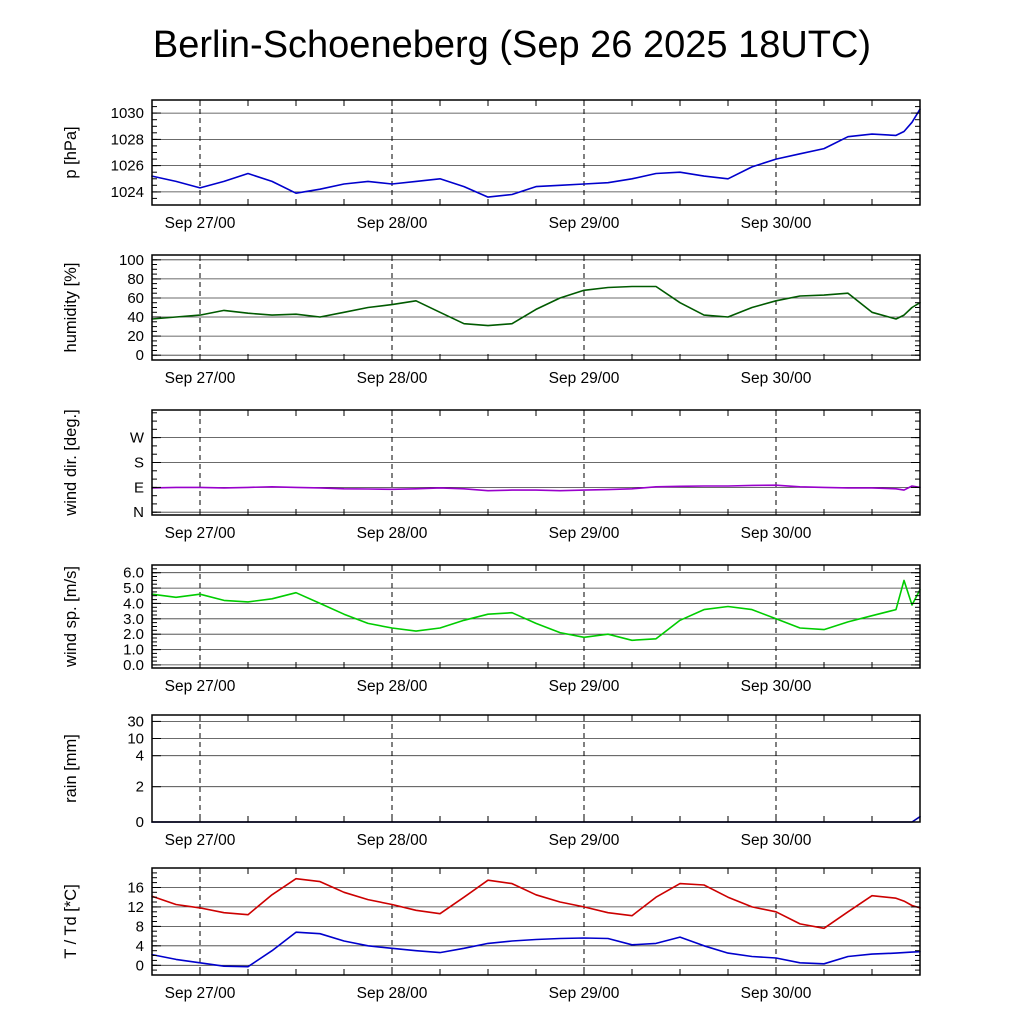  What do you see at coordinates (536, 903) in the screenshot?
I see `series-temperature` at bounding box center [536, 903].